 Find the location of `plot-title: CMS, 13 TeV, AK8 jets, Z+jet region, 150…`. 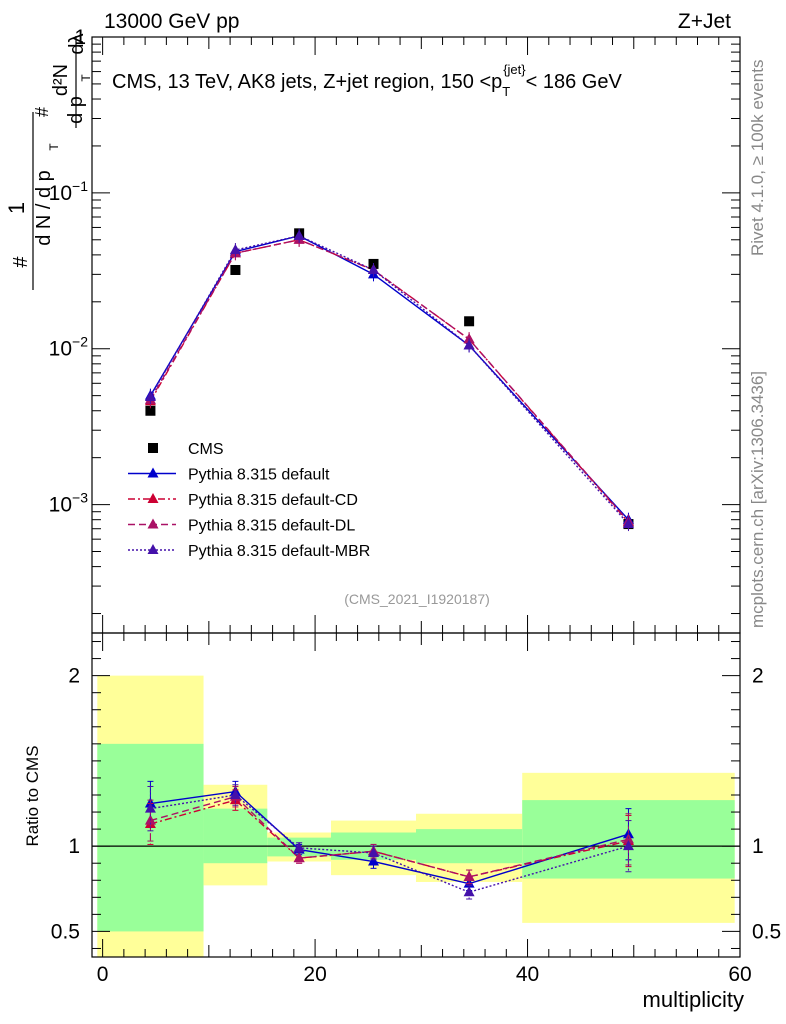

plot-title: CMS, 13 TeV, AK8 jets, Z+jet region, 150… is located at coordinates (367, 80).